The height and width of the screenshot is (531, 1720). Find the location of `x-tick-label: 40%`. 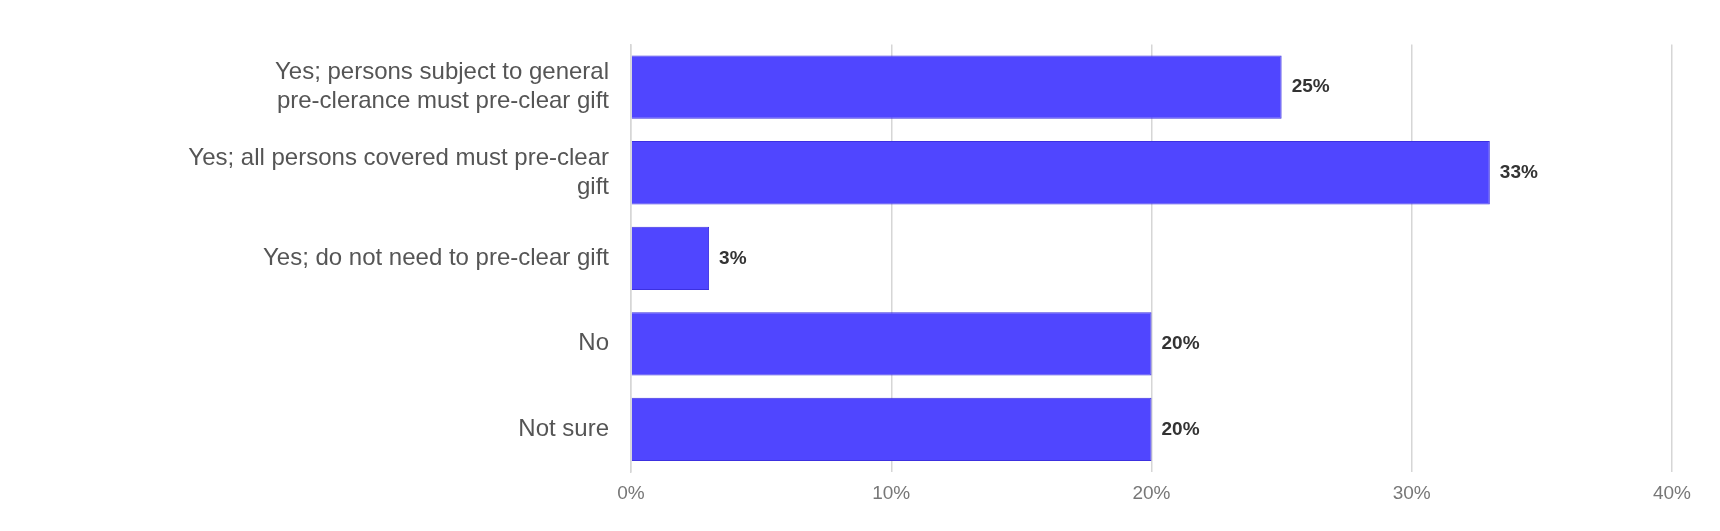

x-tick-label: 40% is located at coordinates (1672, 492).